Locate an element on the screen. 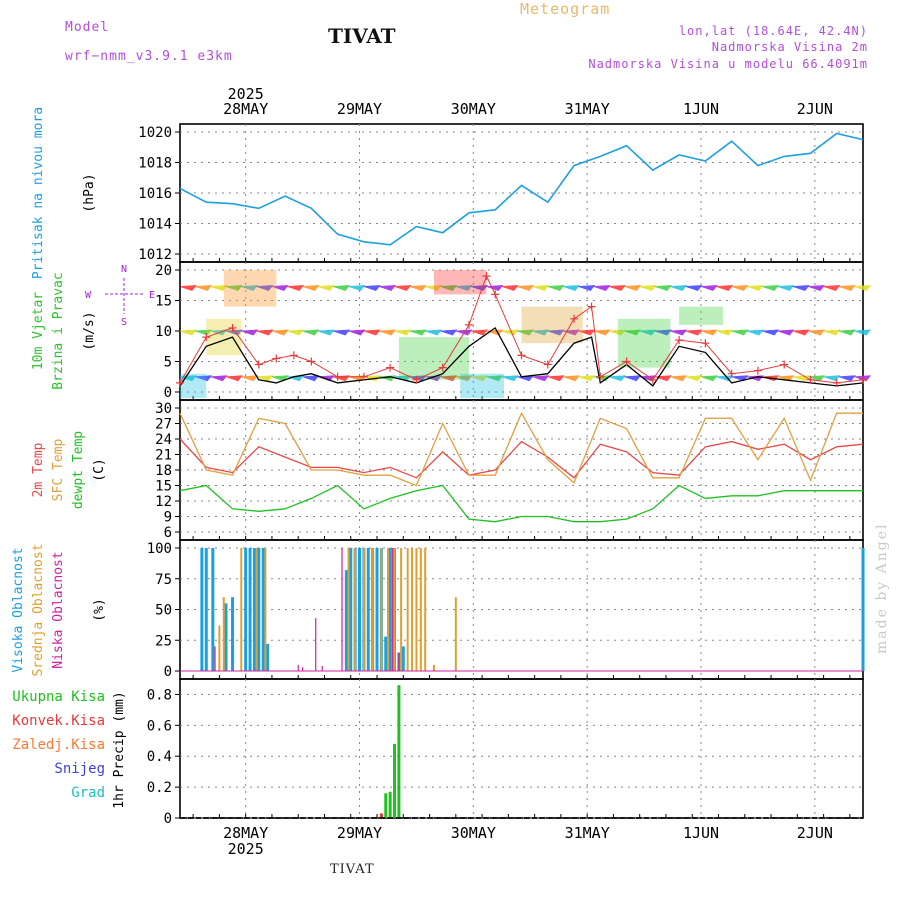 Image resolution: width=900 pixels, height=900 pixels. ytick-label-wind-0: 0 is located at coordinates (168, 393).